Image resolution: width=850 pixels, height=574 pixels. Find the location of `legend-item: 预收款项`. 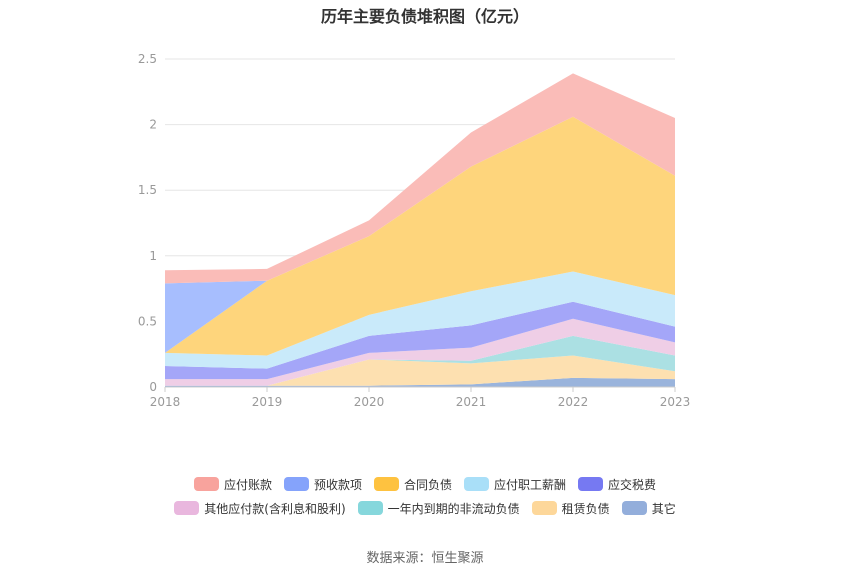

legend-item: 预收款项 is located at coordinates (322, 484).